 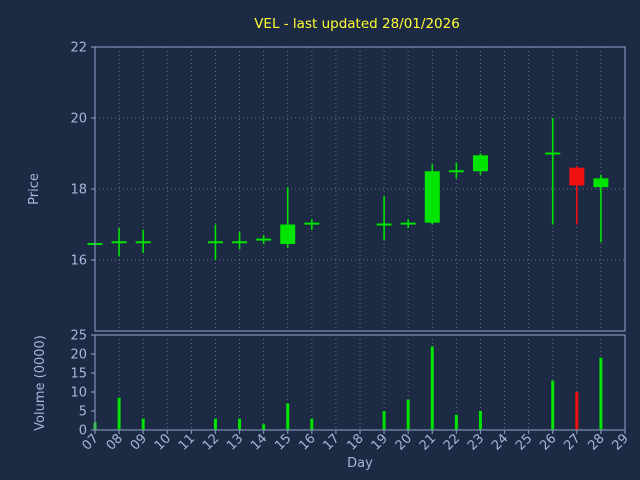 I want to click on volume-tick-label: 15, so click(x=78, y=374).